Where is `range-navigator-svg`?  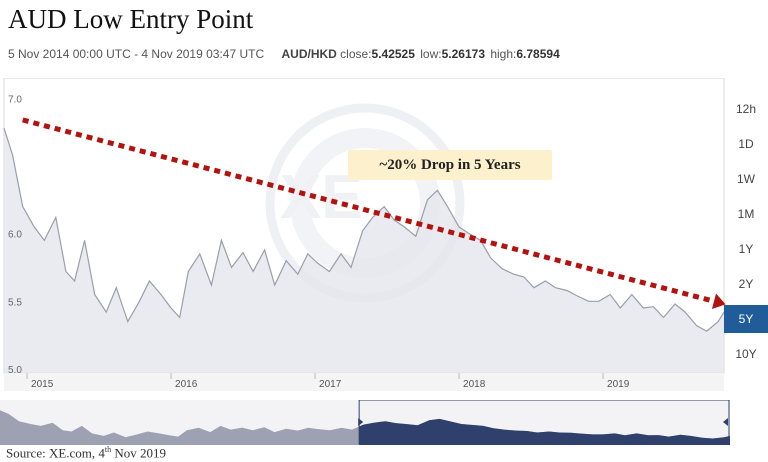
range-navigator-svg is located at coordinates (365, 422).